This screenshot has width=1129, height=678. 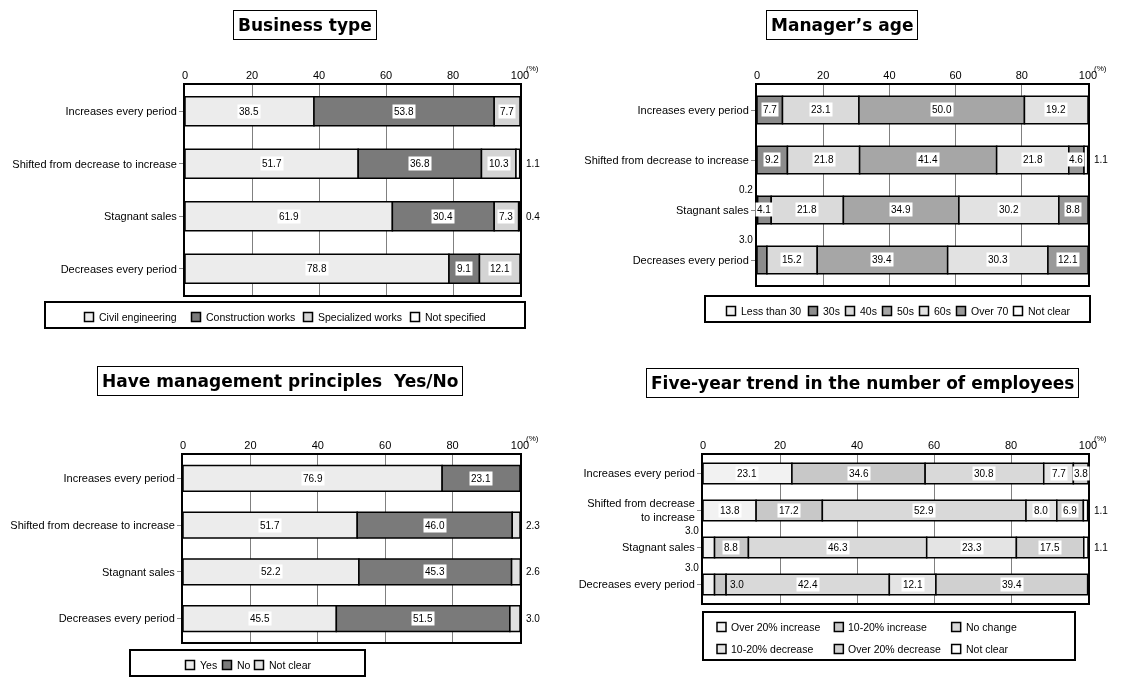 What do you see at coordinates (772, 649) in the screenshot?
I see `legend-label: 10-20% decrease` at bounding box center [772, 649].